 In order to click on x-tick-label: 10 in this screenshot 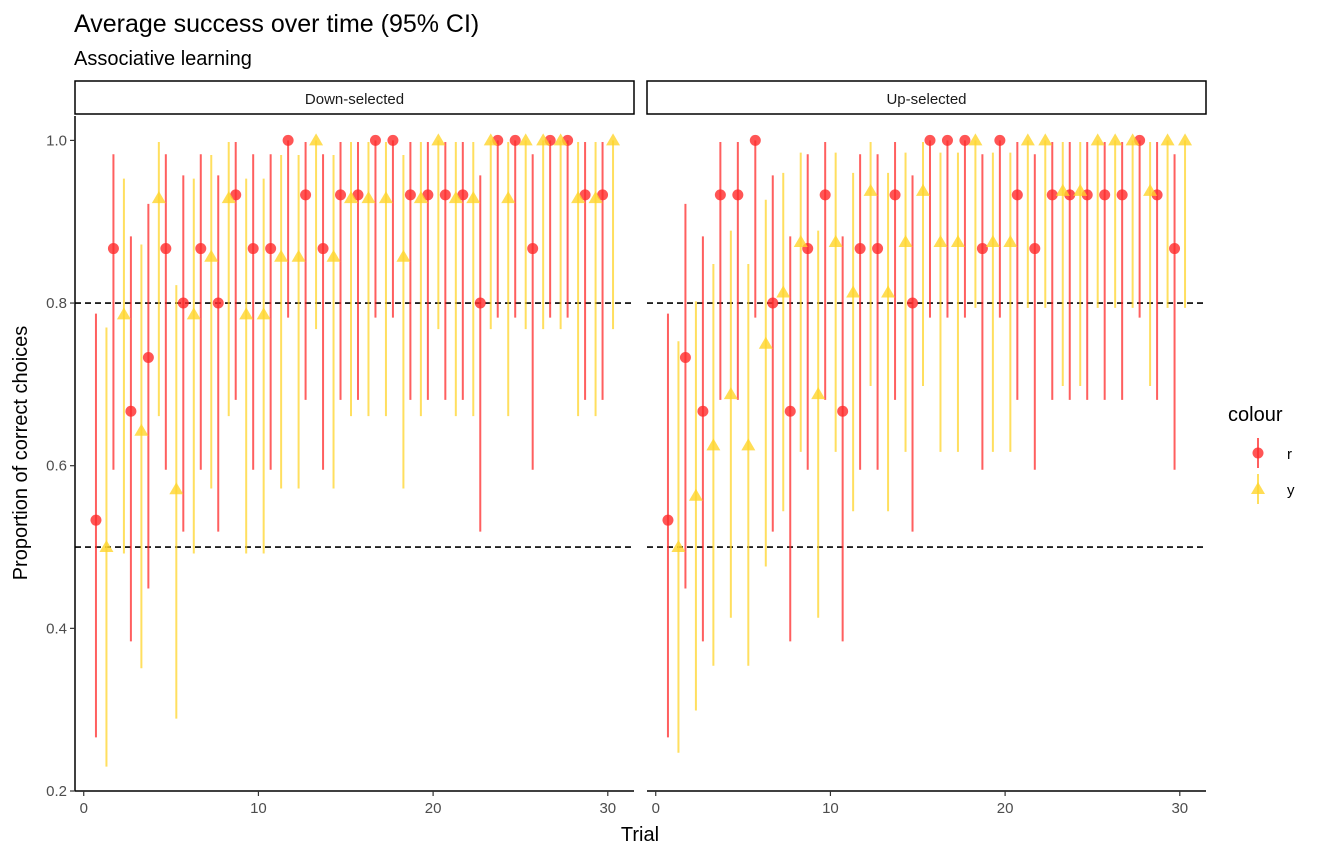, I will do `click(258, 808)`.